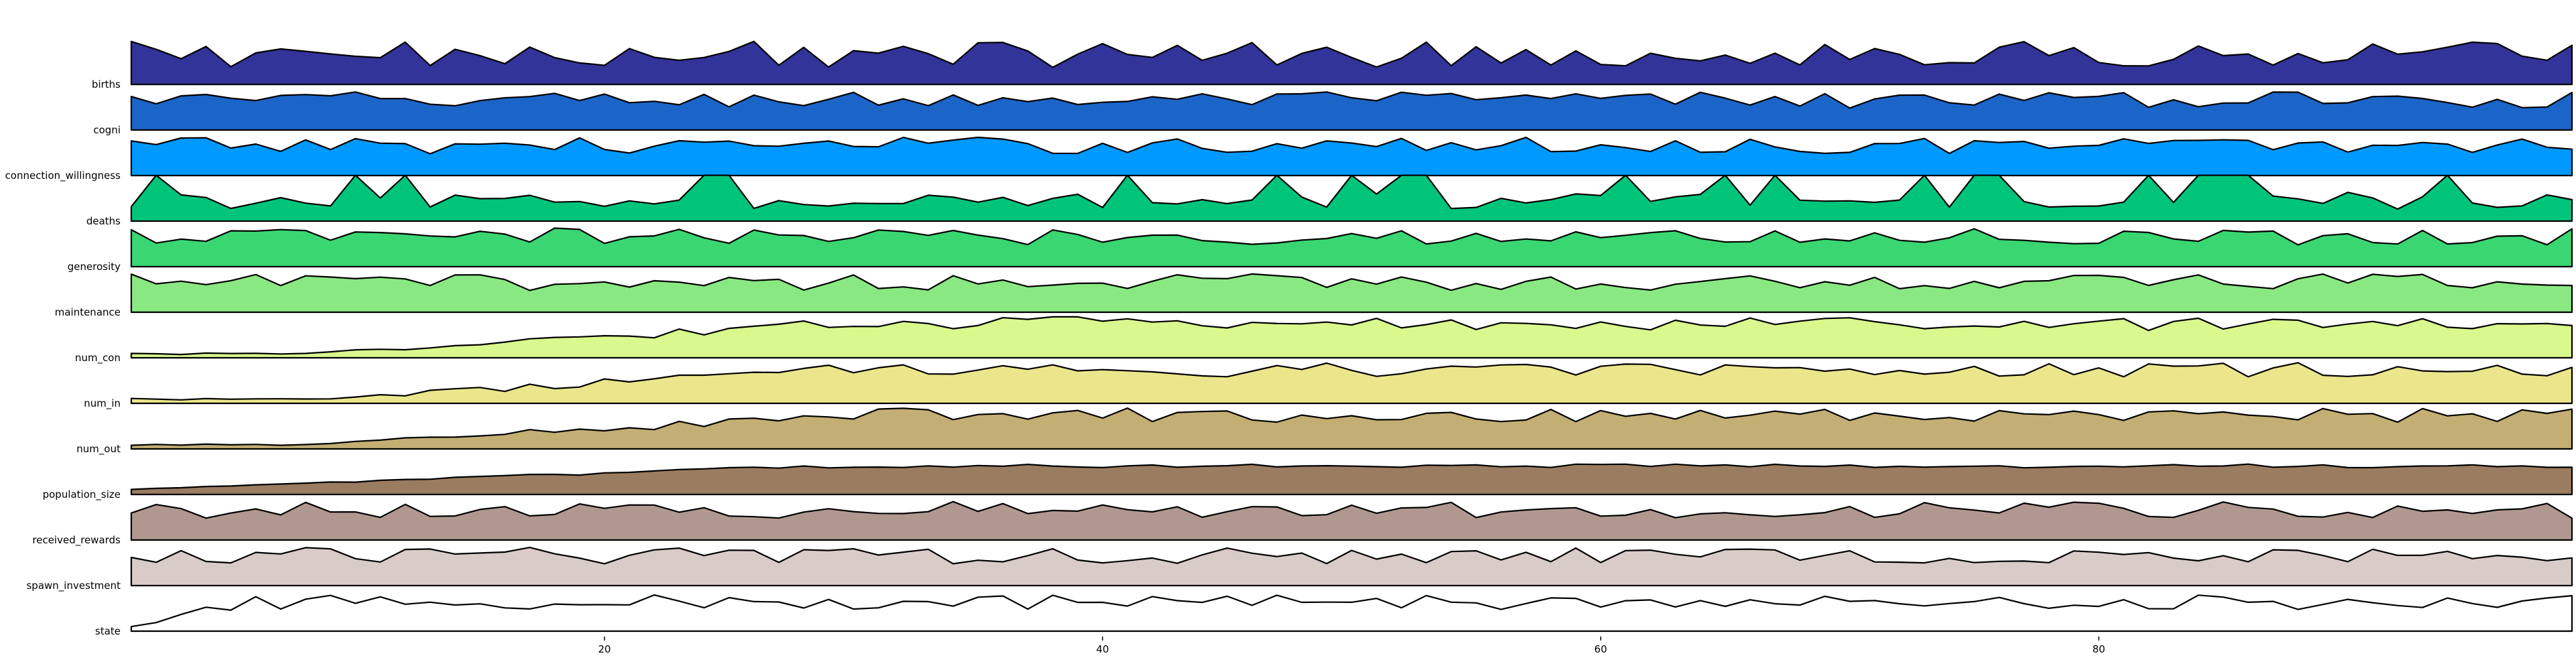 The width and height of the screenshot is (2576, 670). What do you see at coordinates (604, 649) in the screenshot?
I see `x-tick-label: 20` at bounding box center [604, 649].